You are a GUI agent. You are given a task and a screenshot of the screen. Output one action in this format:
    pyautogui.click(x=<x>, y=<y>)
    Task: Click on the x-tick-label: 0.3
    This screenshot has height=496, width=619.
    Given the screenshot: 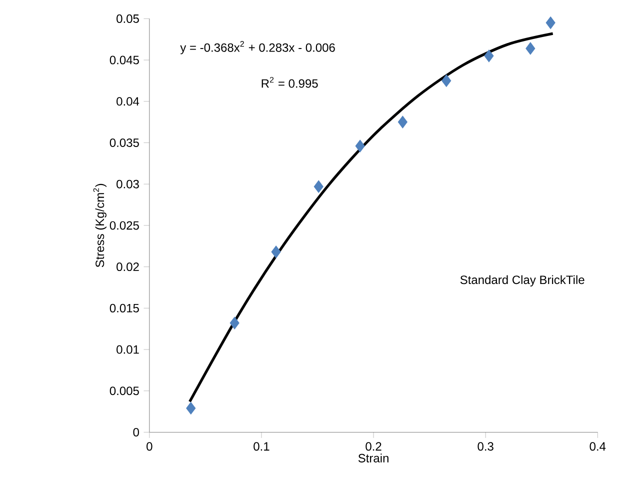 What is the action you would take?
    pyautogui.click(x=486, y=446)
    